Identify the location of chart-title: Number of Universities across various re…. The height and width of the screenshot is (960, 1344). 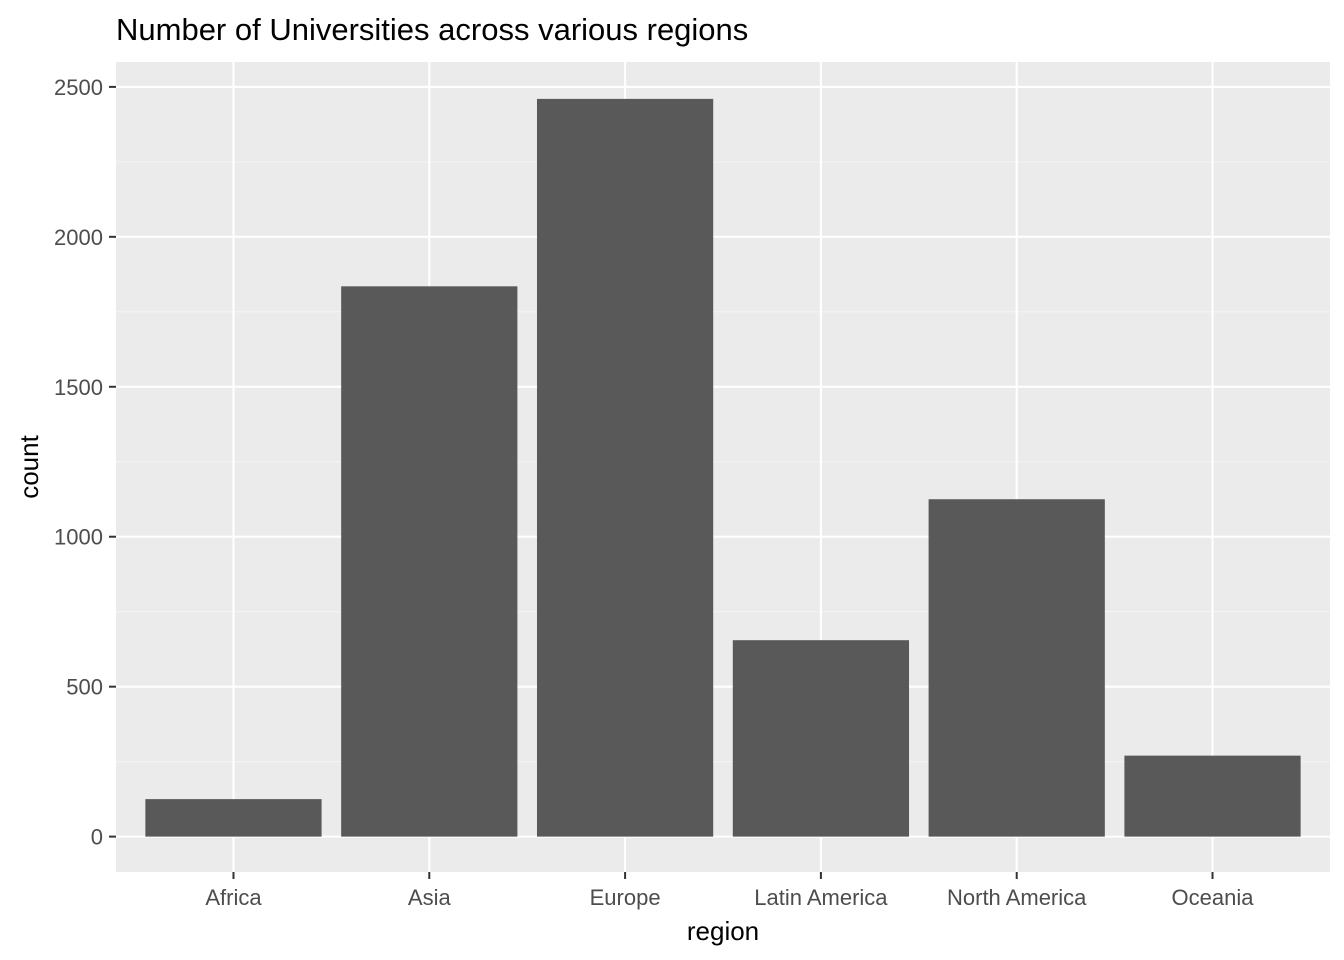
(432, 29).